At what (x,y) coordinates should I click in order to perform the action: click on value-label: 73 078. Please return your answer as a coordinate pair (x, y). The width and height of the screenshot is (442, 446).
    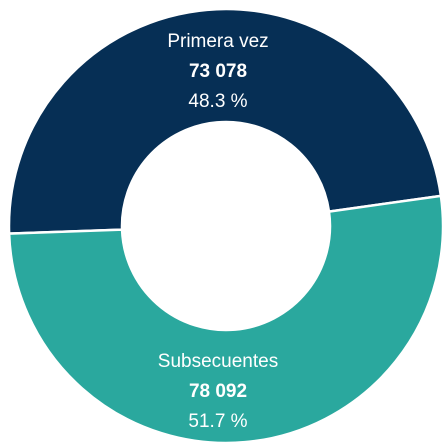
    Looking at the image, I should click on (218, 71).